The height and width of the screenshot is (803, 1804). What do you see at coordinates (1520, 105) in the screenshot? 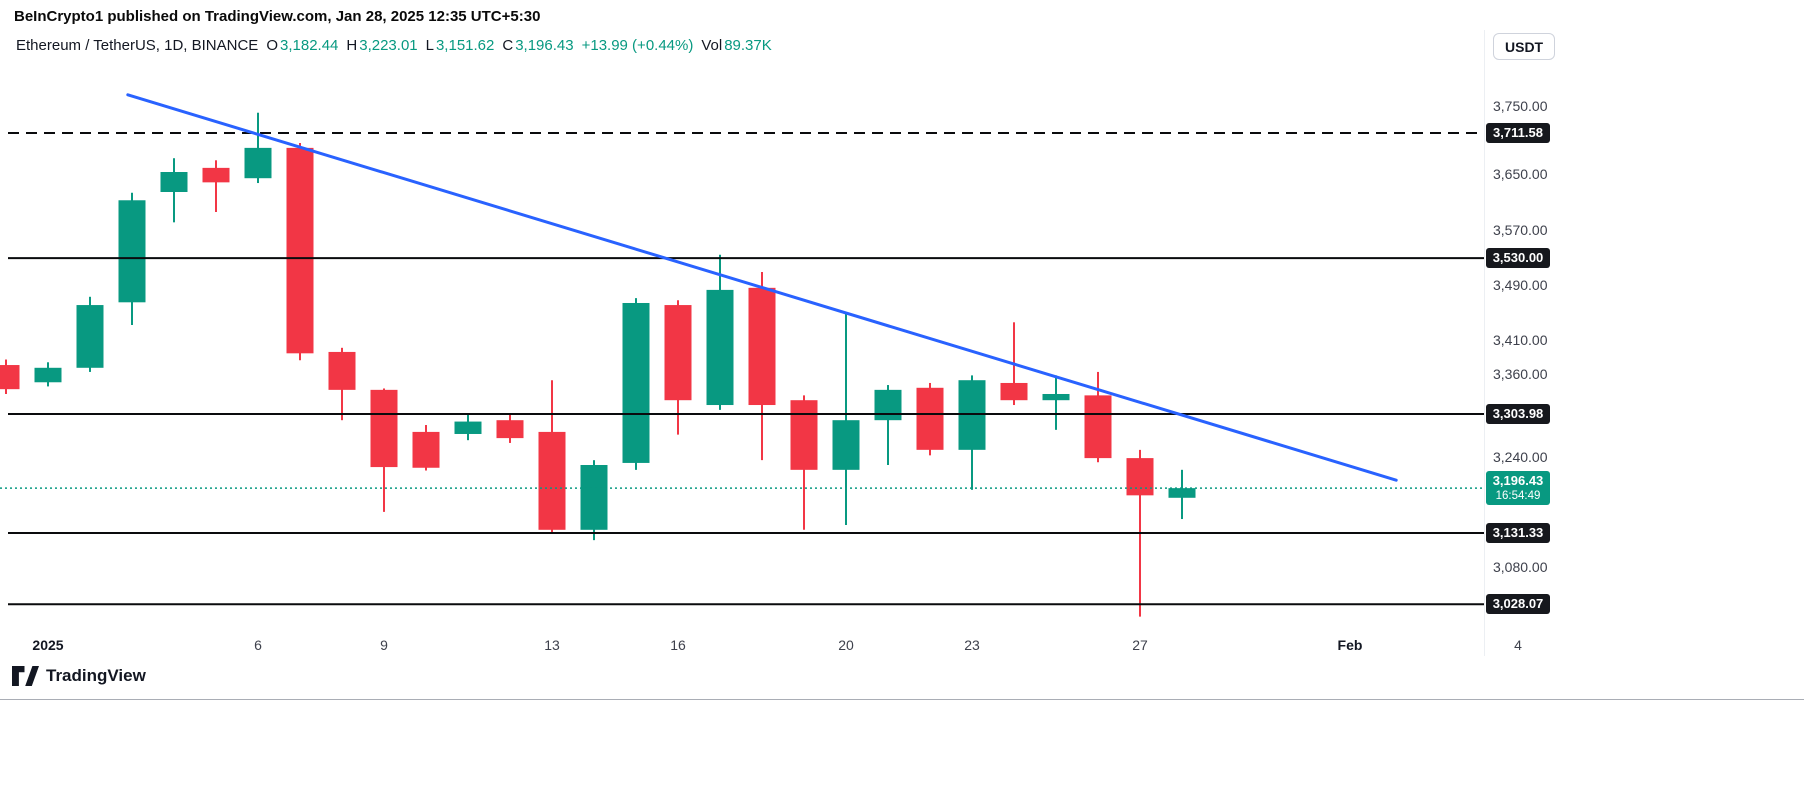
I see `price-tick-label: 3,750.00` at bounding box center [1520, 105].